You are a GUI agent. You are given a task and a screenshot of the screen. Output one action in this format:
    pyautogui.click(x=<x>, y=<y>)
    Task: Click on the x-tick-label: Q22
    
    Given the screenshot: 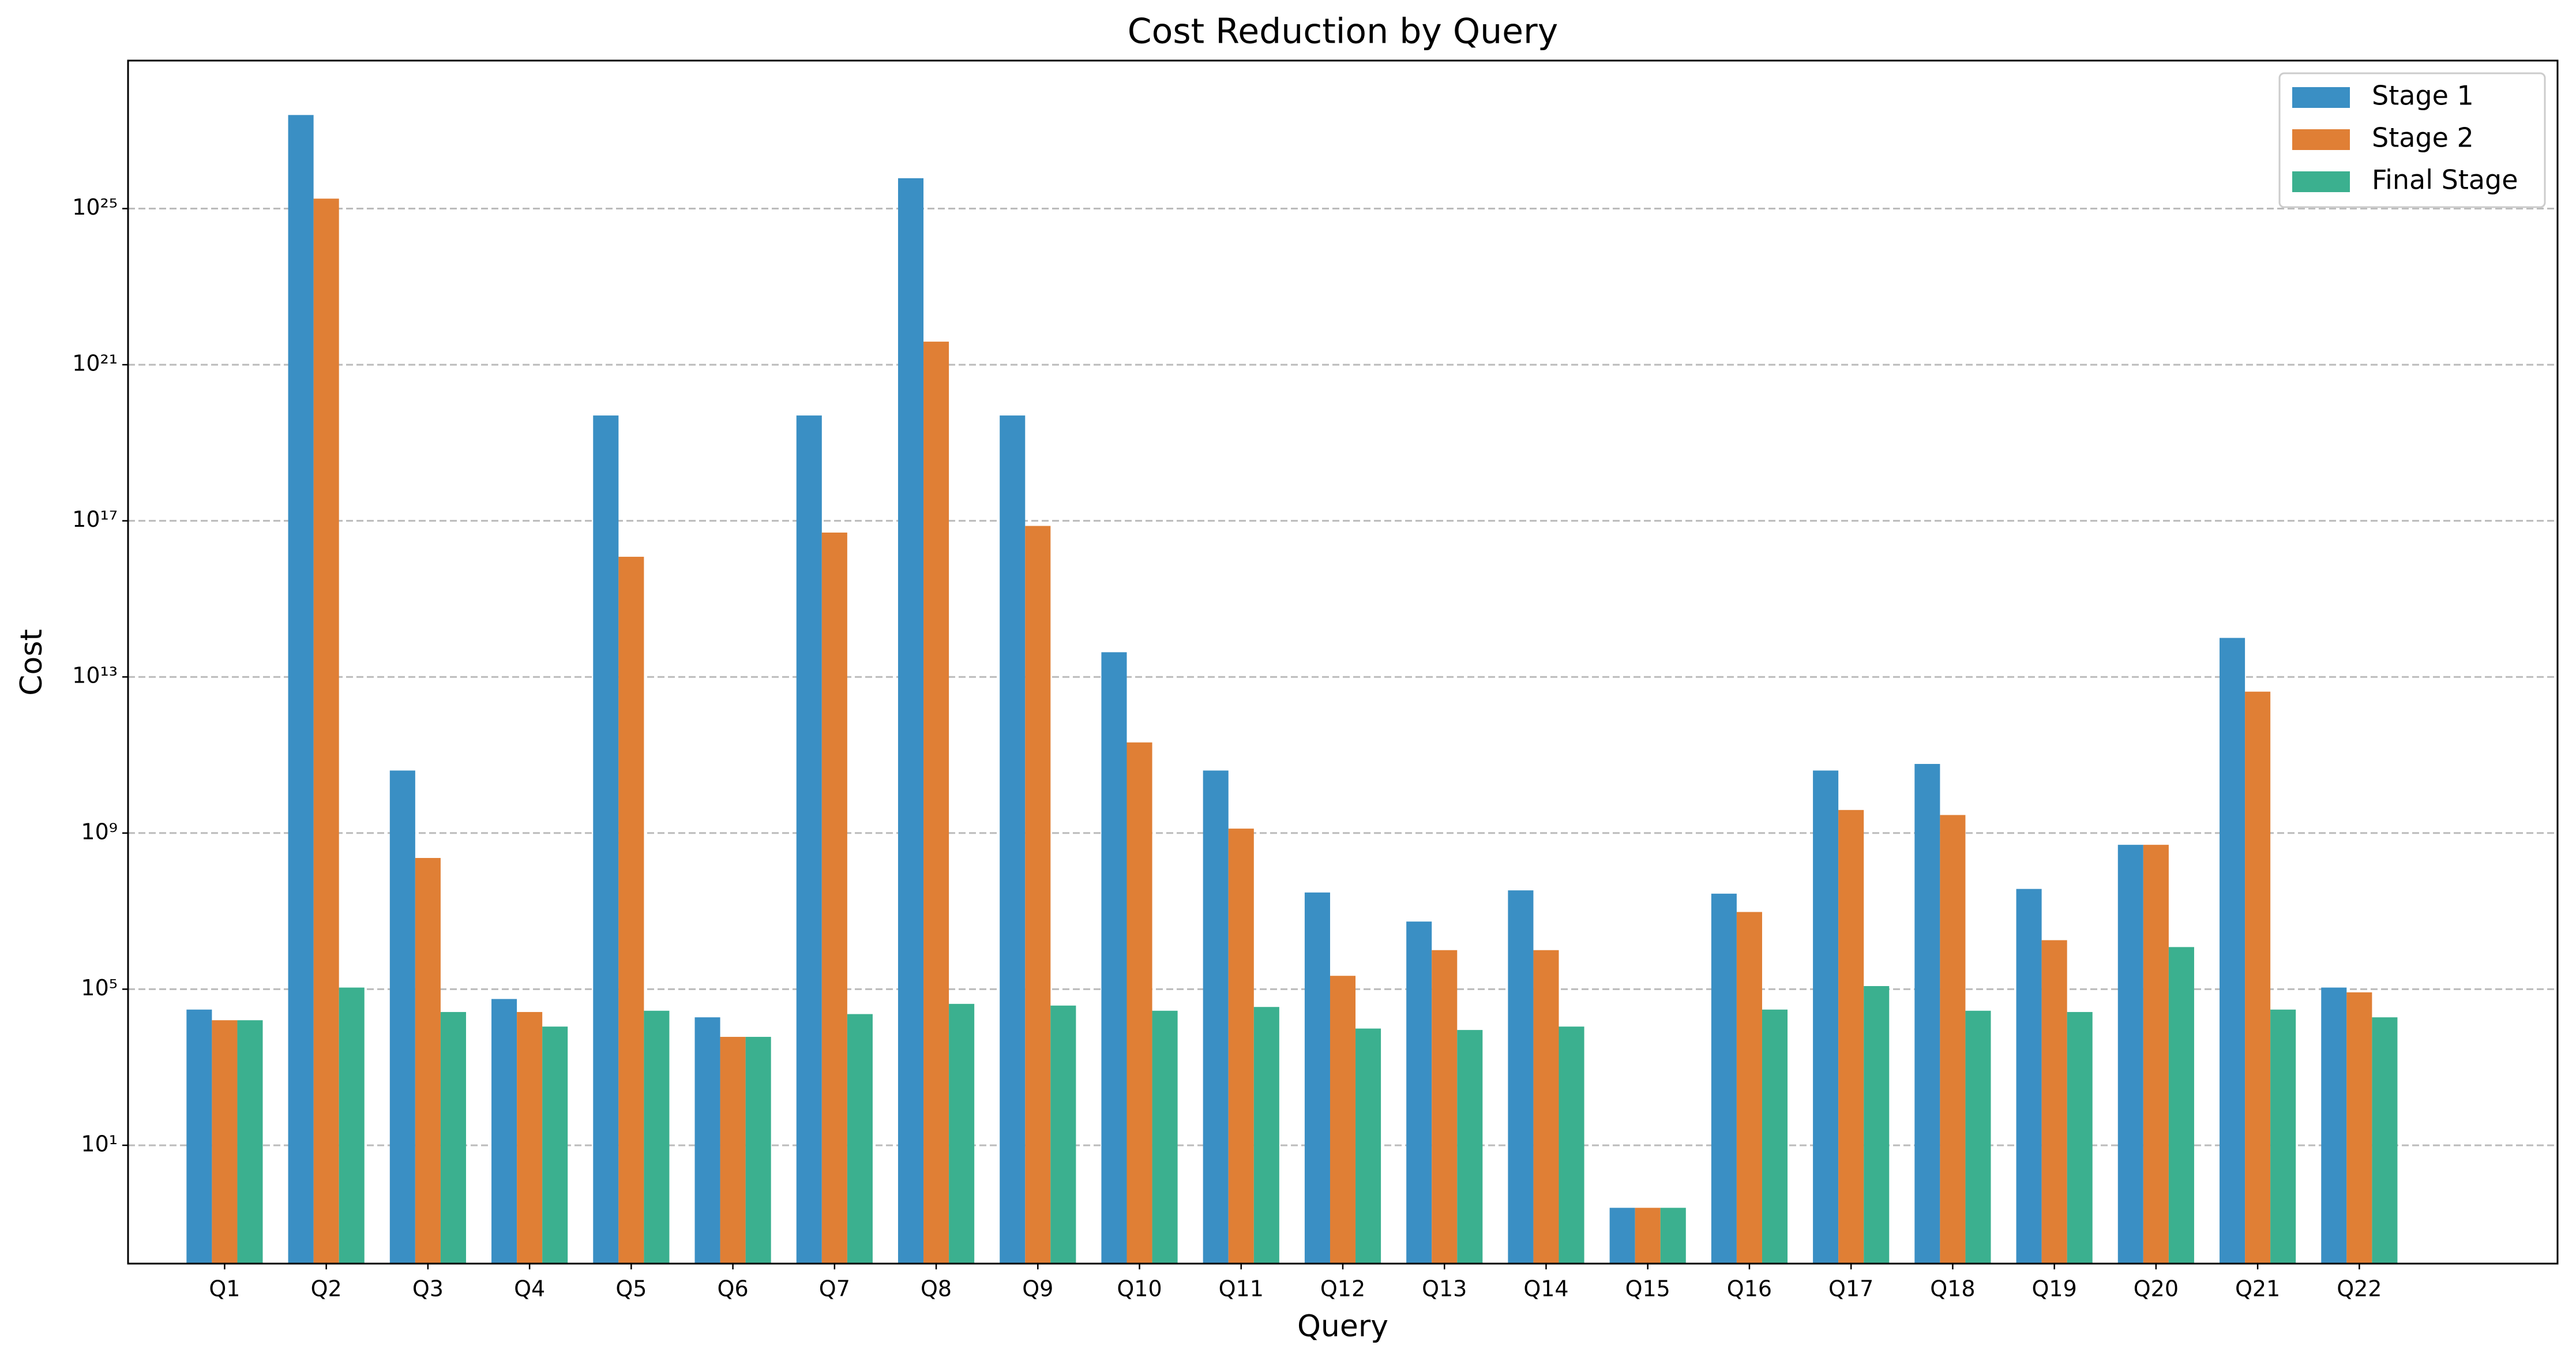 What is the action you would take?
    pyautogui.click(x=2359, y=1289)
    